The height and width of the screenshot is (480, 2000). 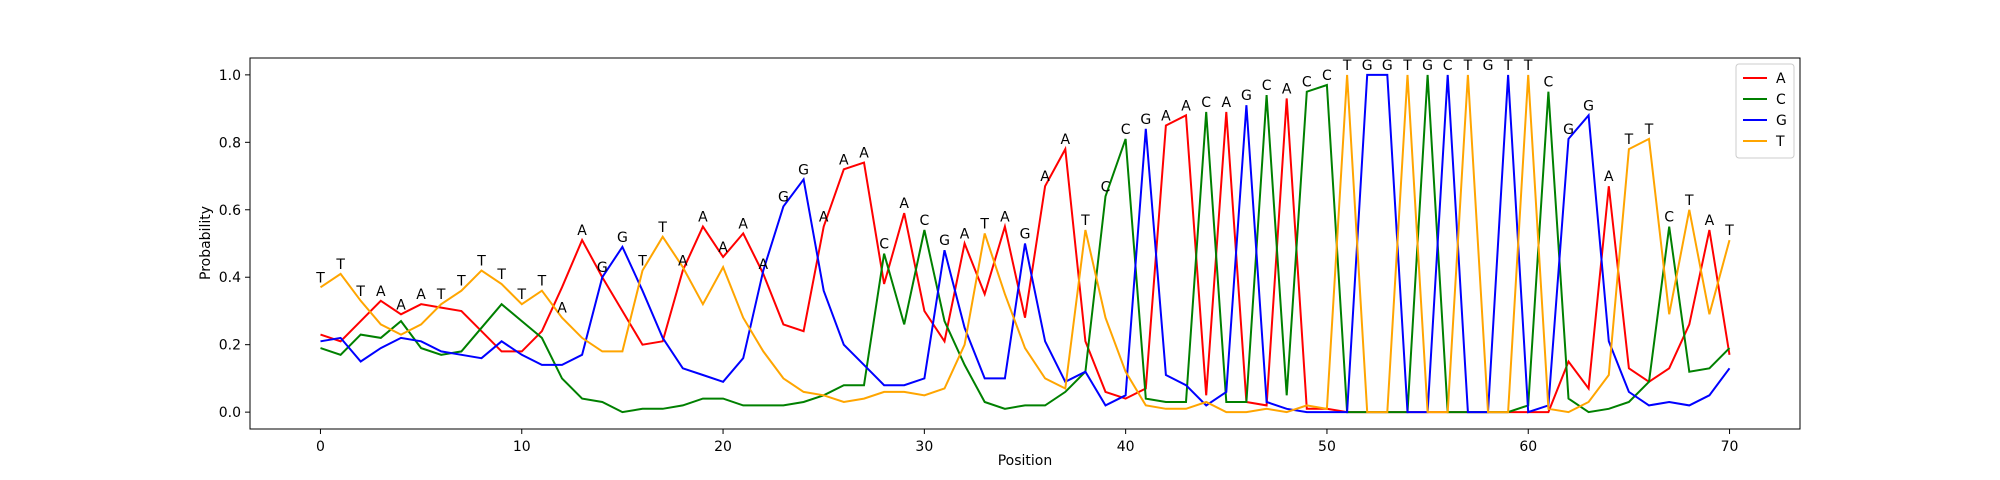 I want to click on x-tick-label: 50, so click(x=1327, y=447).